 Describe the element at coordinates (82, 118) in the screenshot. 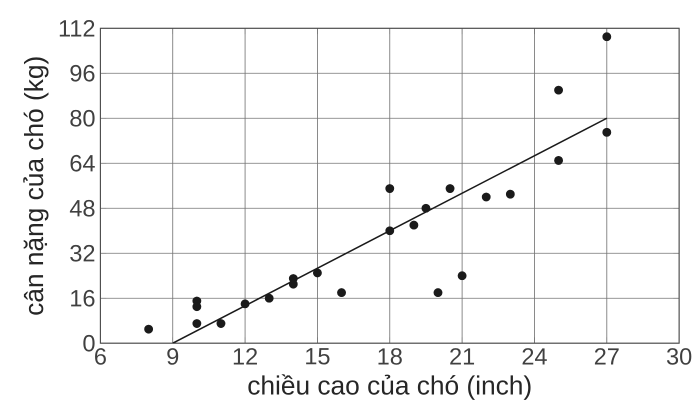

I see `y-tick-label: 80` at that location.